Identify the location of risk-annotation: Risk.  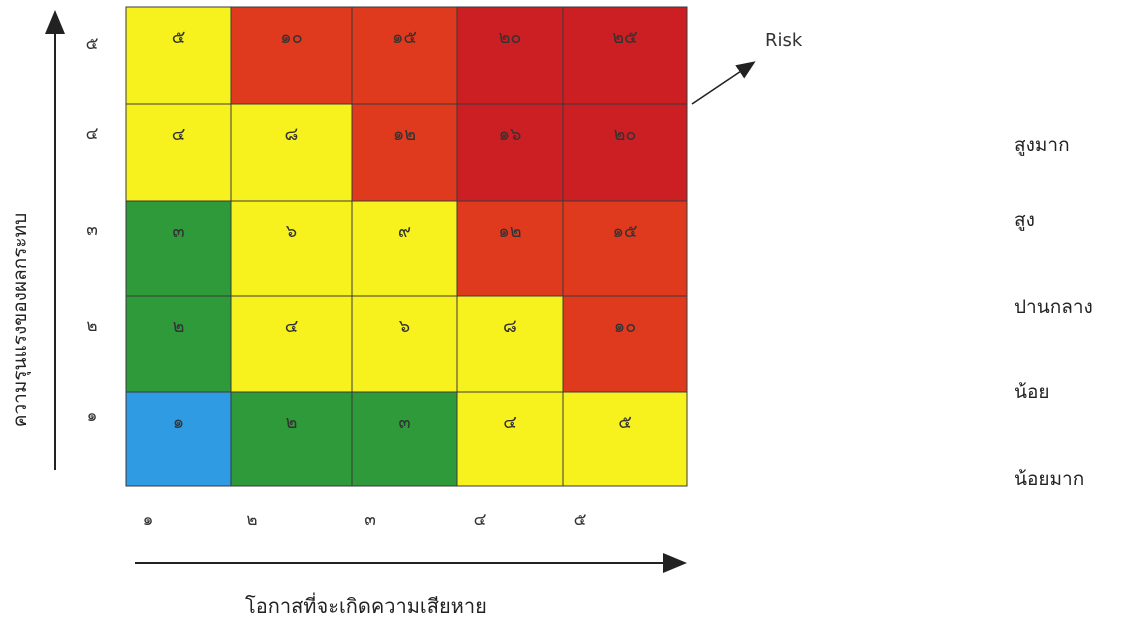
(784, 40).